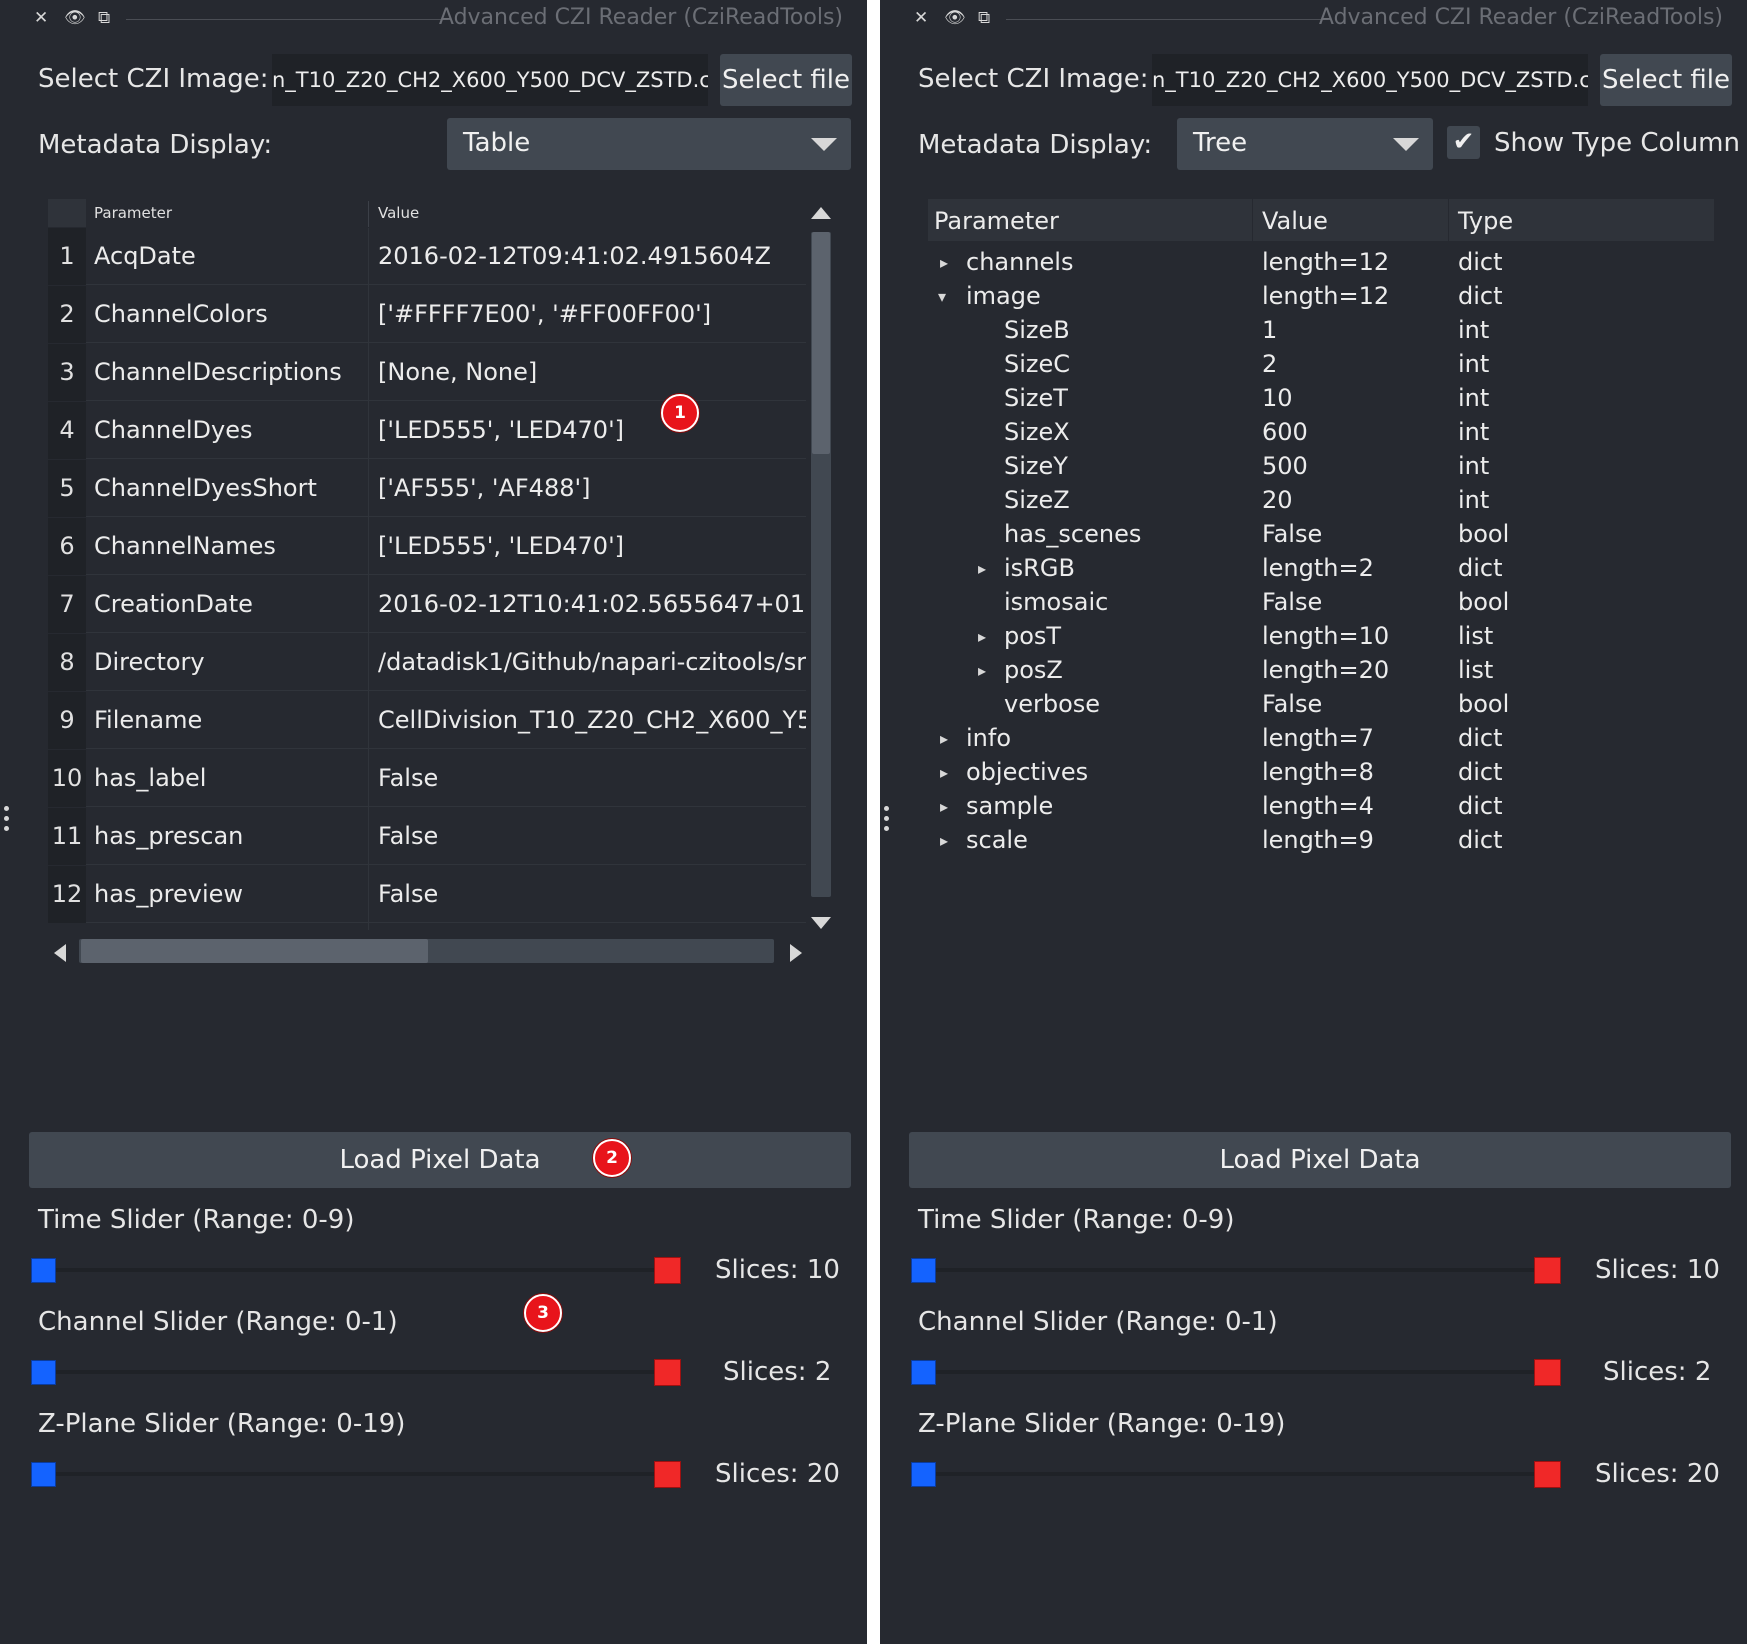 Image resolution: width=1747 pixels, height=1644 pixels. I want to click on tree-node: verbose False bool, so click(1321, 706).